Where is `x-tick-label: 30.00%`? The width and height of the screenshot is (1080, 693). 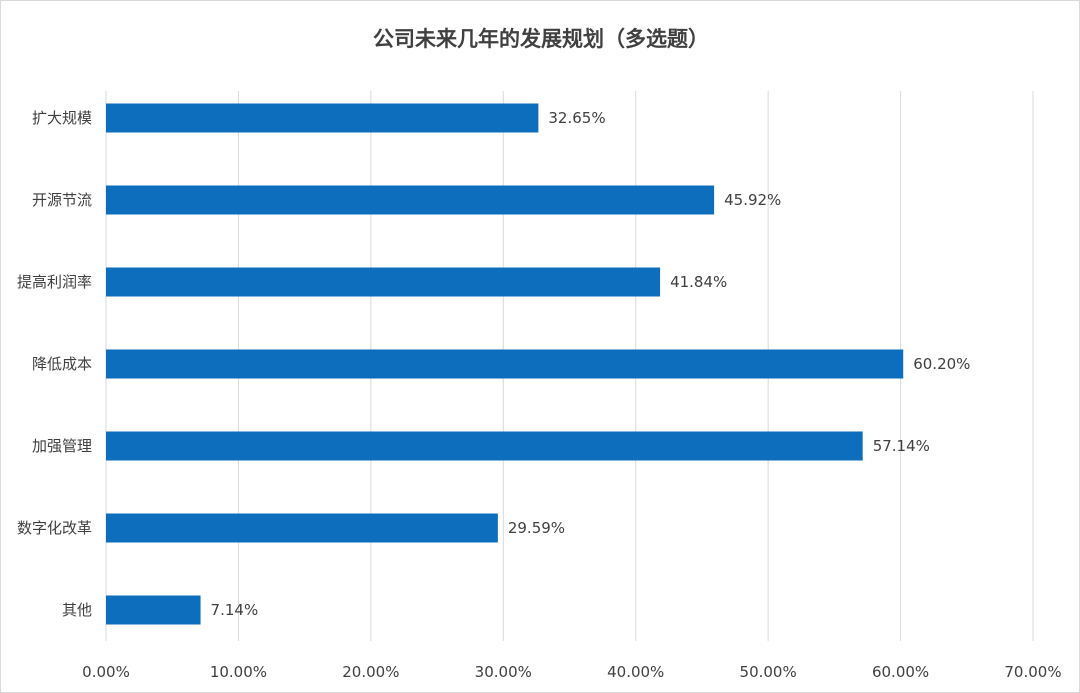 x-tick-label: 30.00% is located at coordinates (503, 672).